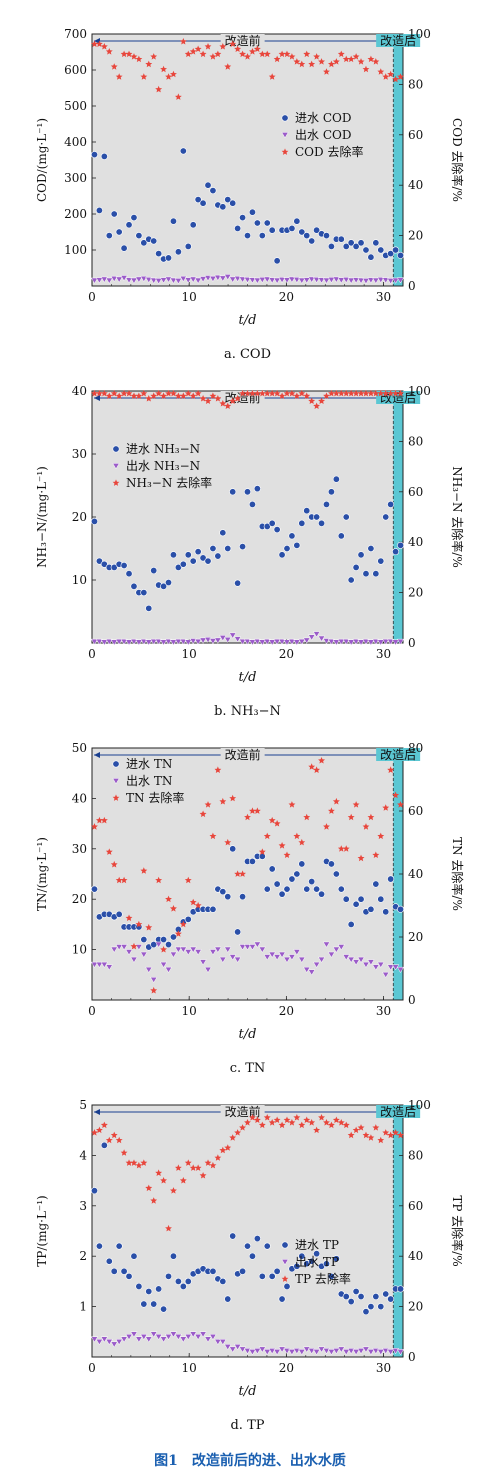 The image size is (501, 1482). Describe the element at coordinates (189, 297) in the screenshot. I see `x-tick-label: 10` at that location.